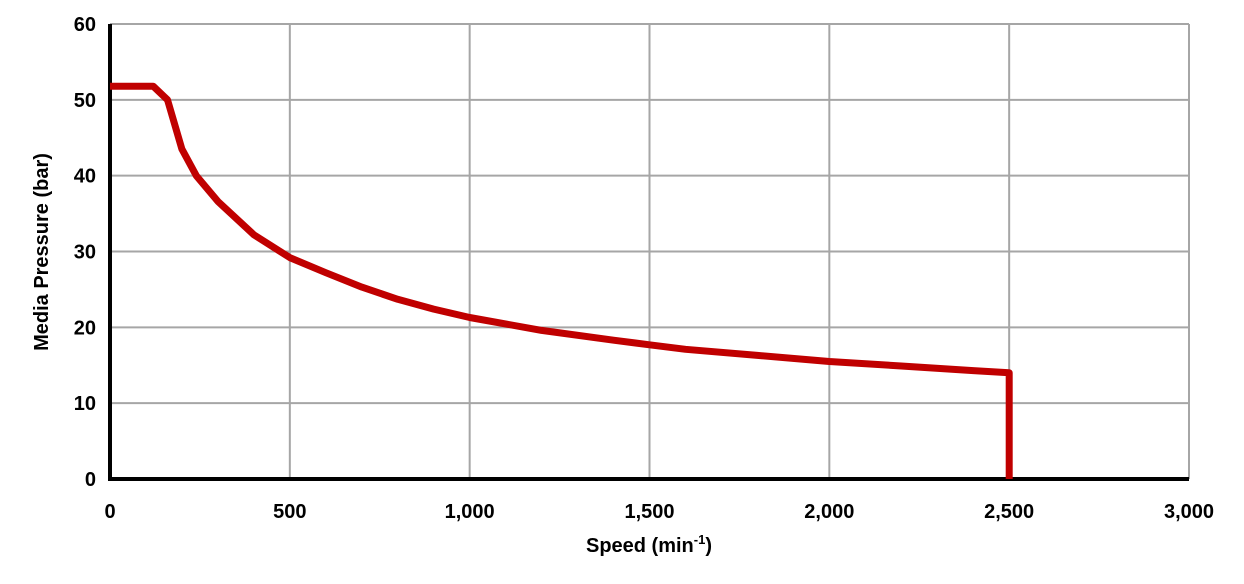 This screenshot has height=584, width=1244. Describe the element at coordinates (85, 25) in the screenshot. I see `y-tick-label: 60` at that location.